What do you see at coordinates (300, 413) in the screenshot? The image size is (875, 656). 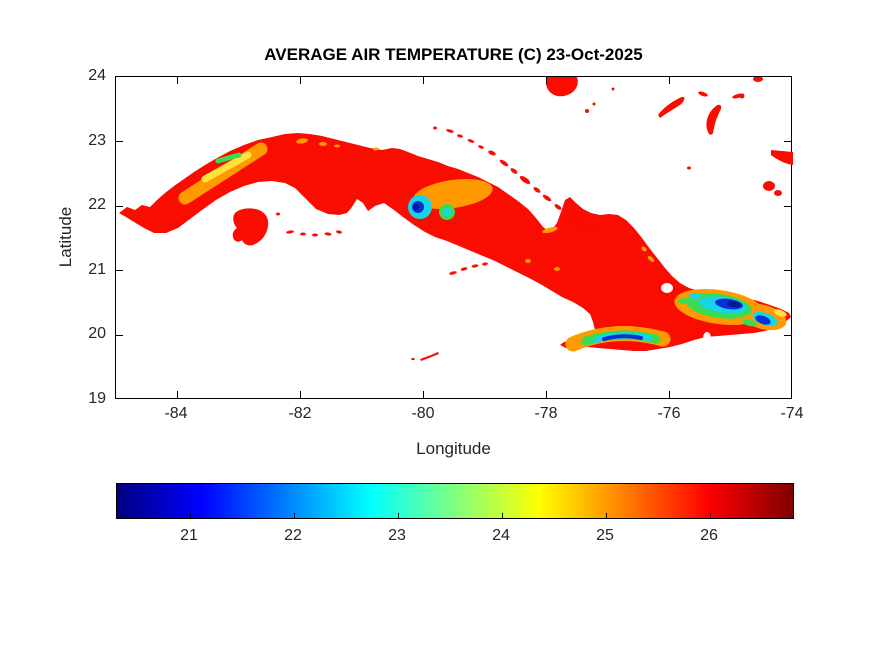 I see `x-tick-label: -82` at bounding box center [300, 413].